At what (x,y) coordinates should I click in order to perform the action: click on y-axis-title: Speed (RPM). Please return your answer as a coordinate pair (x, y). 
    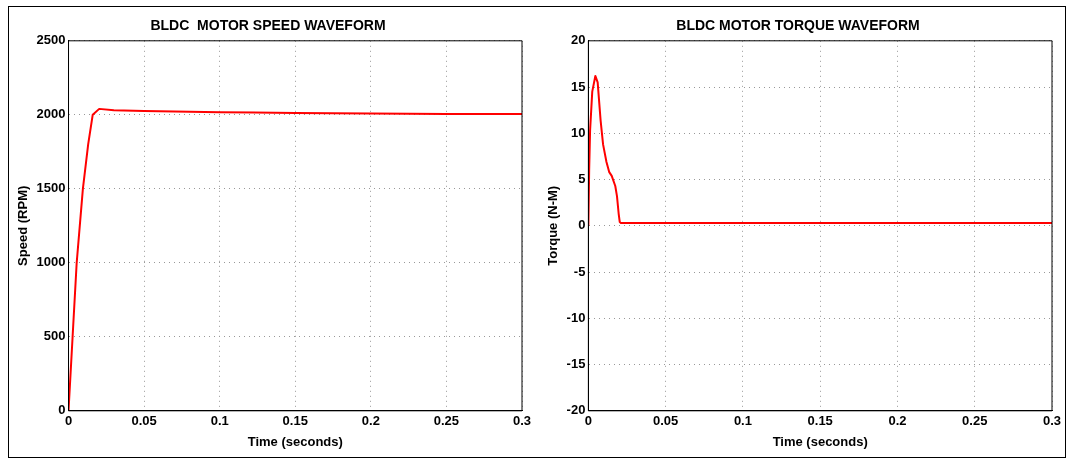
    Looking at the image, I should click on (23, 225).